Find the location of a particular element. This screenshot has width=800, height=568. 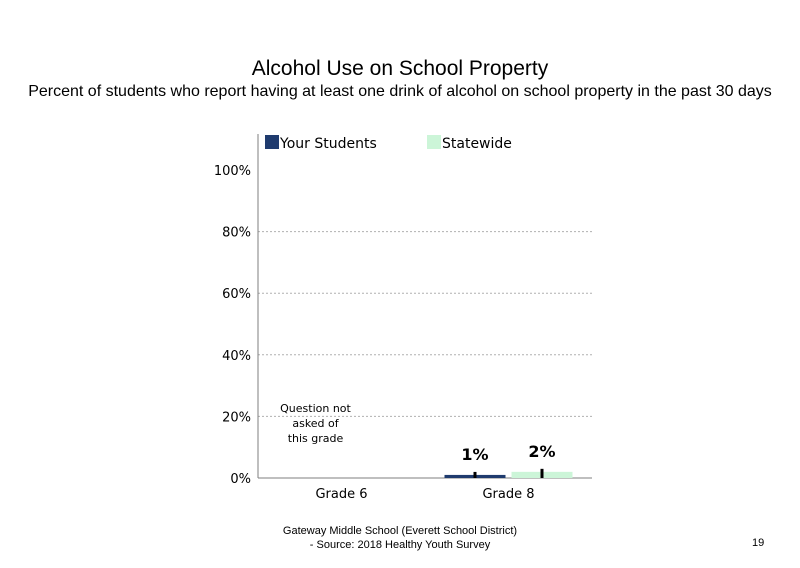

y-tick-label: 40% is located at coordinates (236, 356).